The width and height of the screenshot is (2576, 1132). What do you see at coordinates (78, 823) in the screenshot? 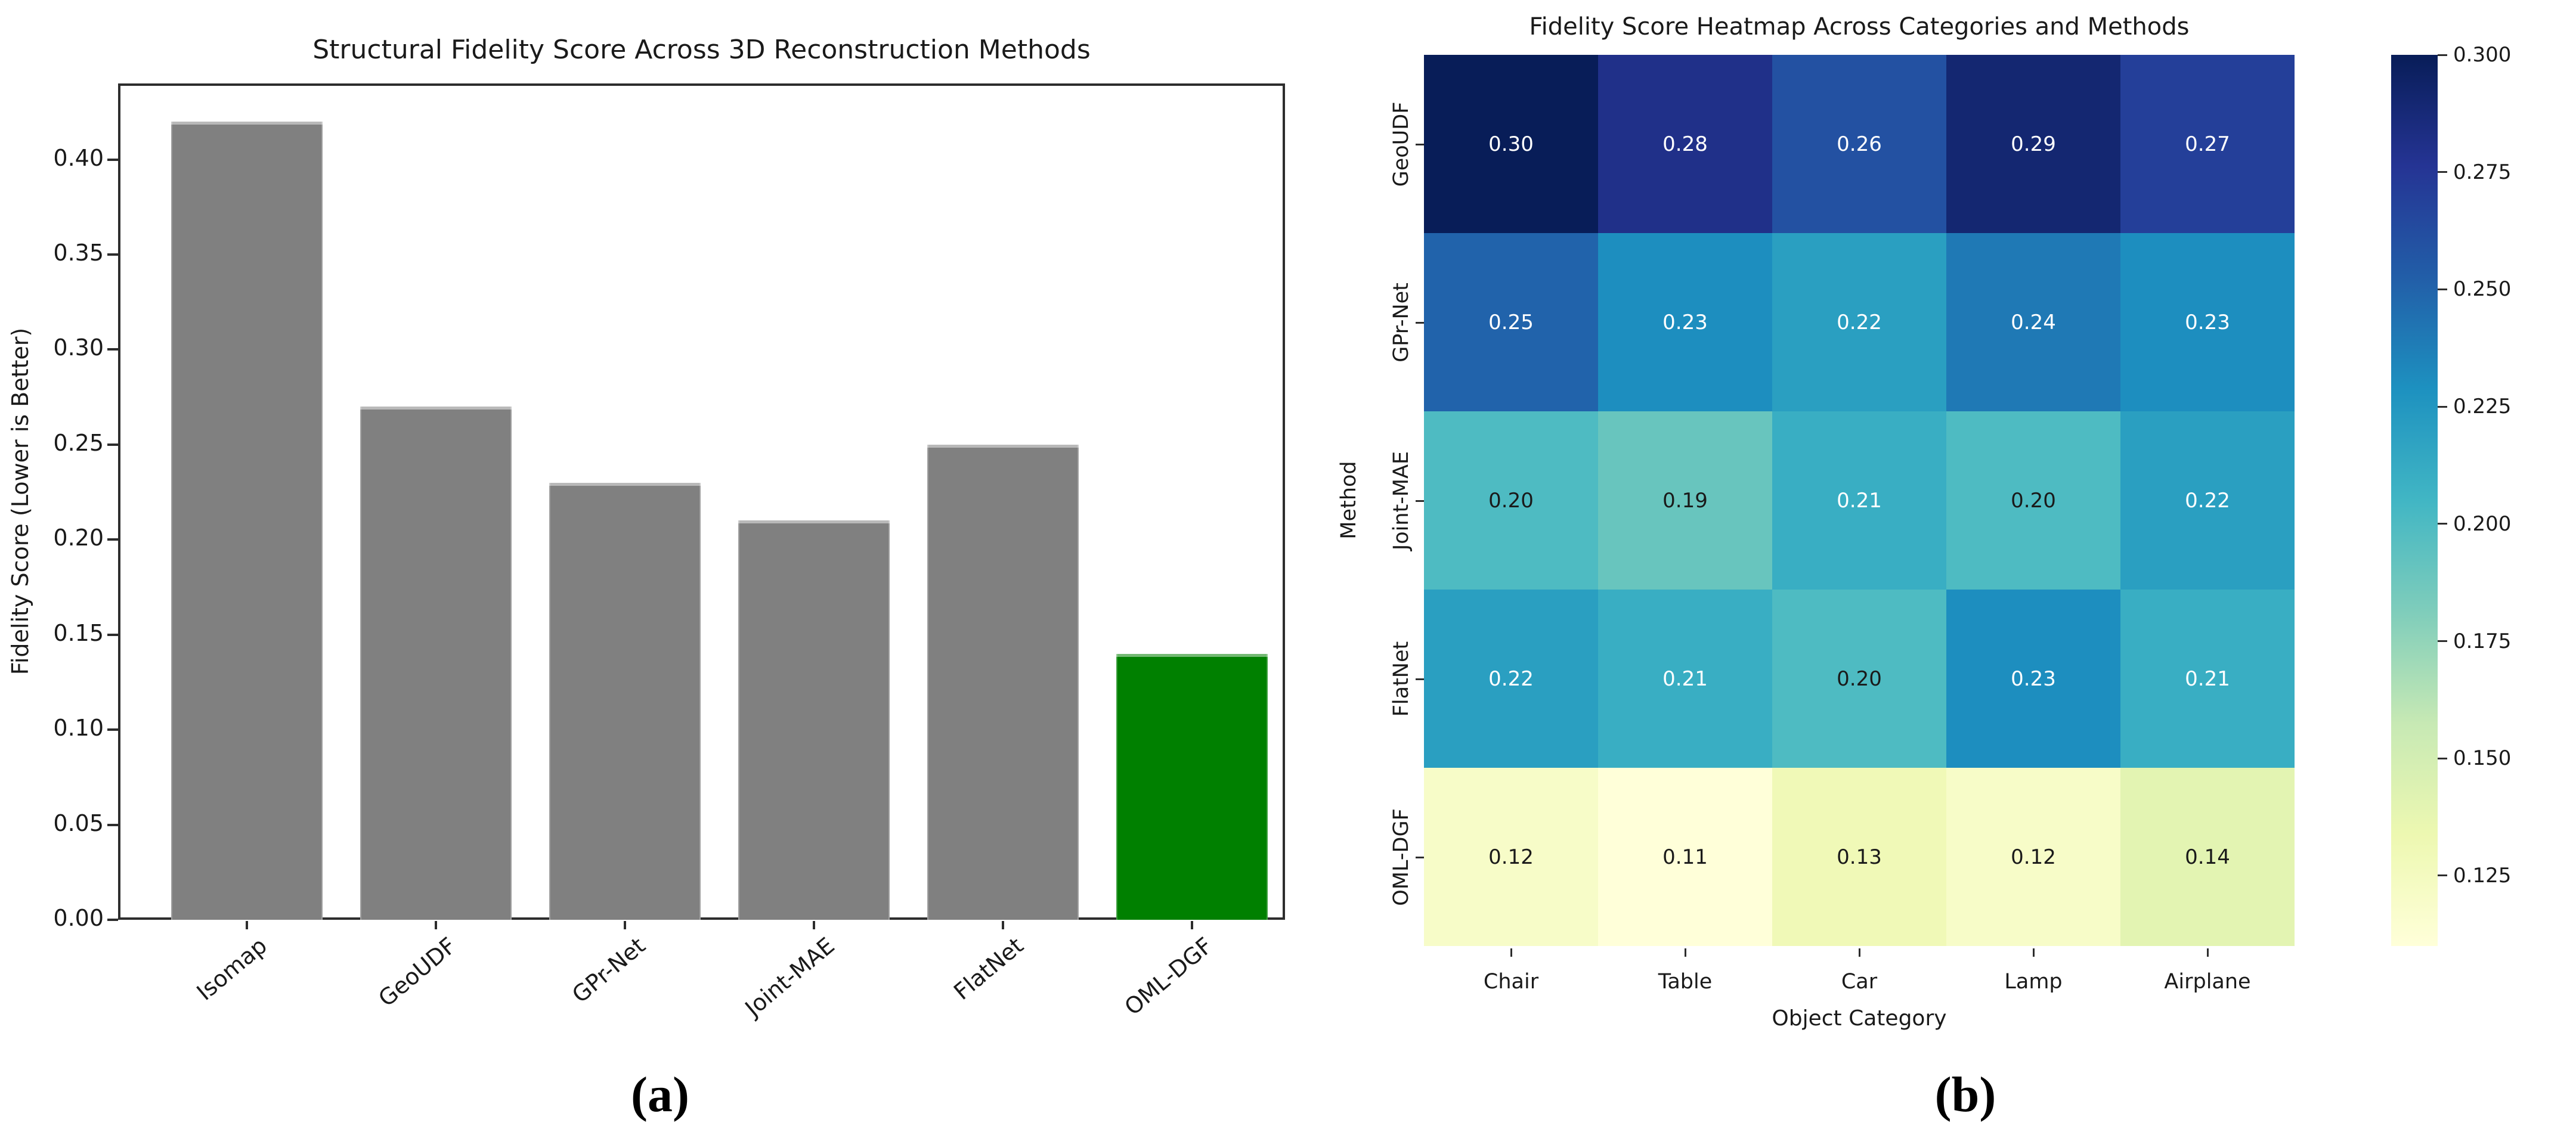
I see `y-tick-label: 0.05` at bounding box center [78, 823].